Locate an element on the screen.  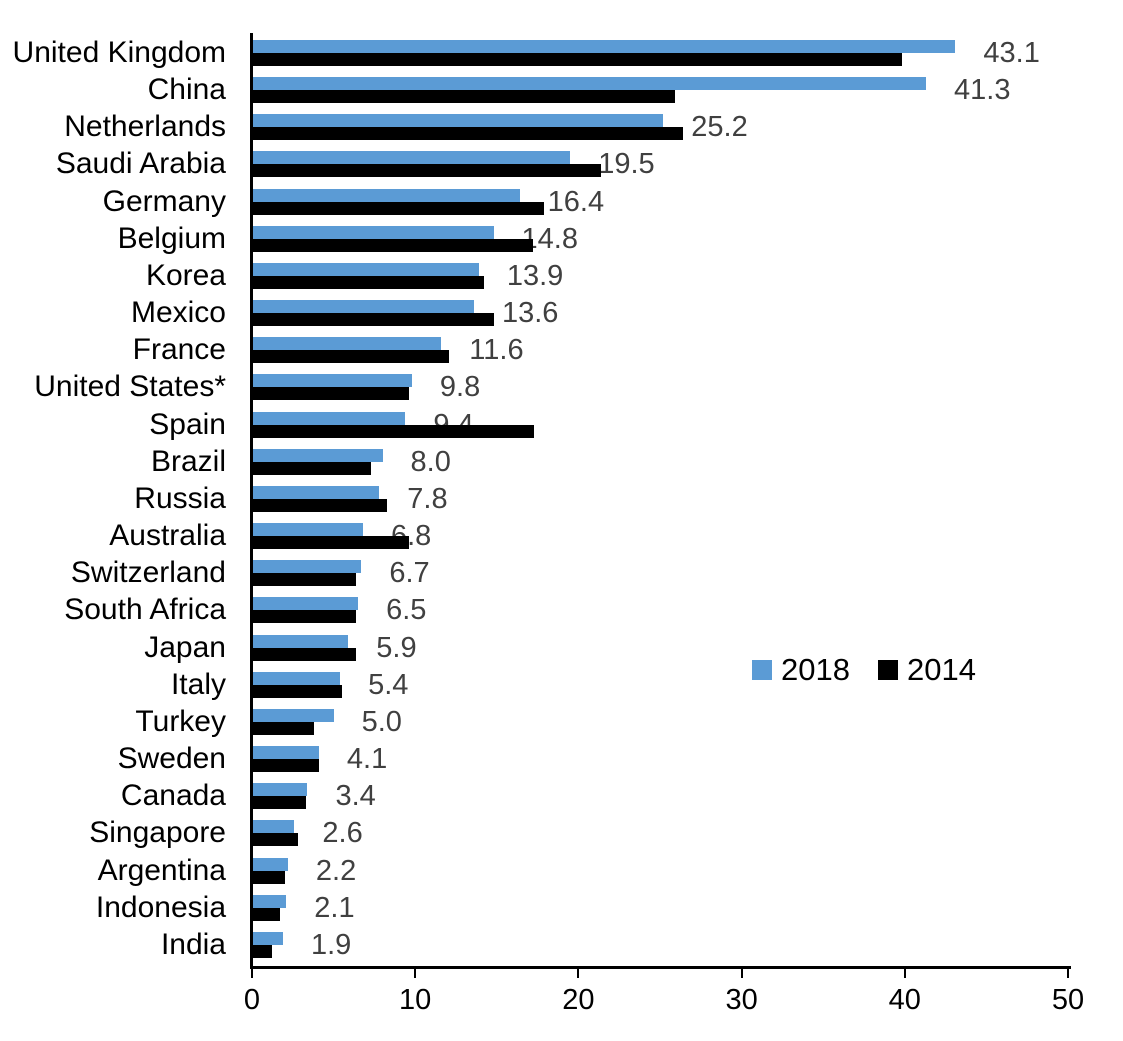
value-label: 5.9 is located at coordinates (396, 647).